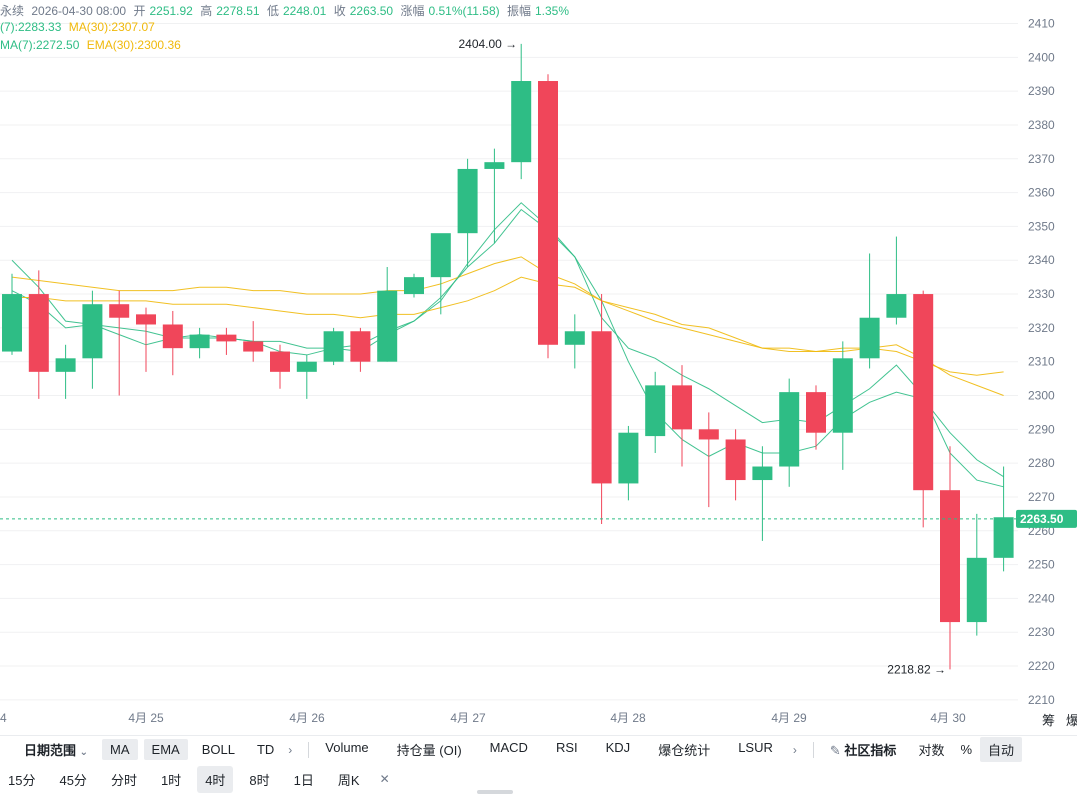  What do you see at coordinates (303, 780) in the screenshot?
I see `timeframe-button: 1日` at bounding box center [303, 780].